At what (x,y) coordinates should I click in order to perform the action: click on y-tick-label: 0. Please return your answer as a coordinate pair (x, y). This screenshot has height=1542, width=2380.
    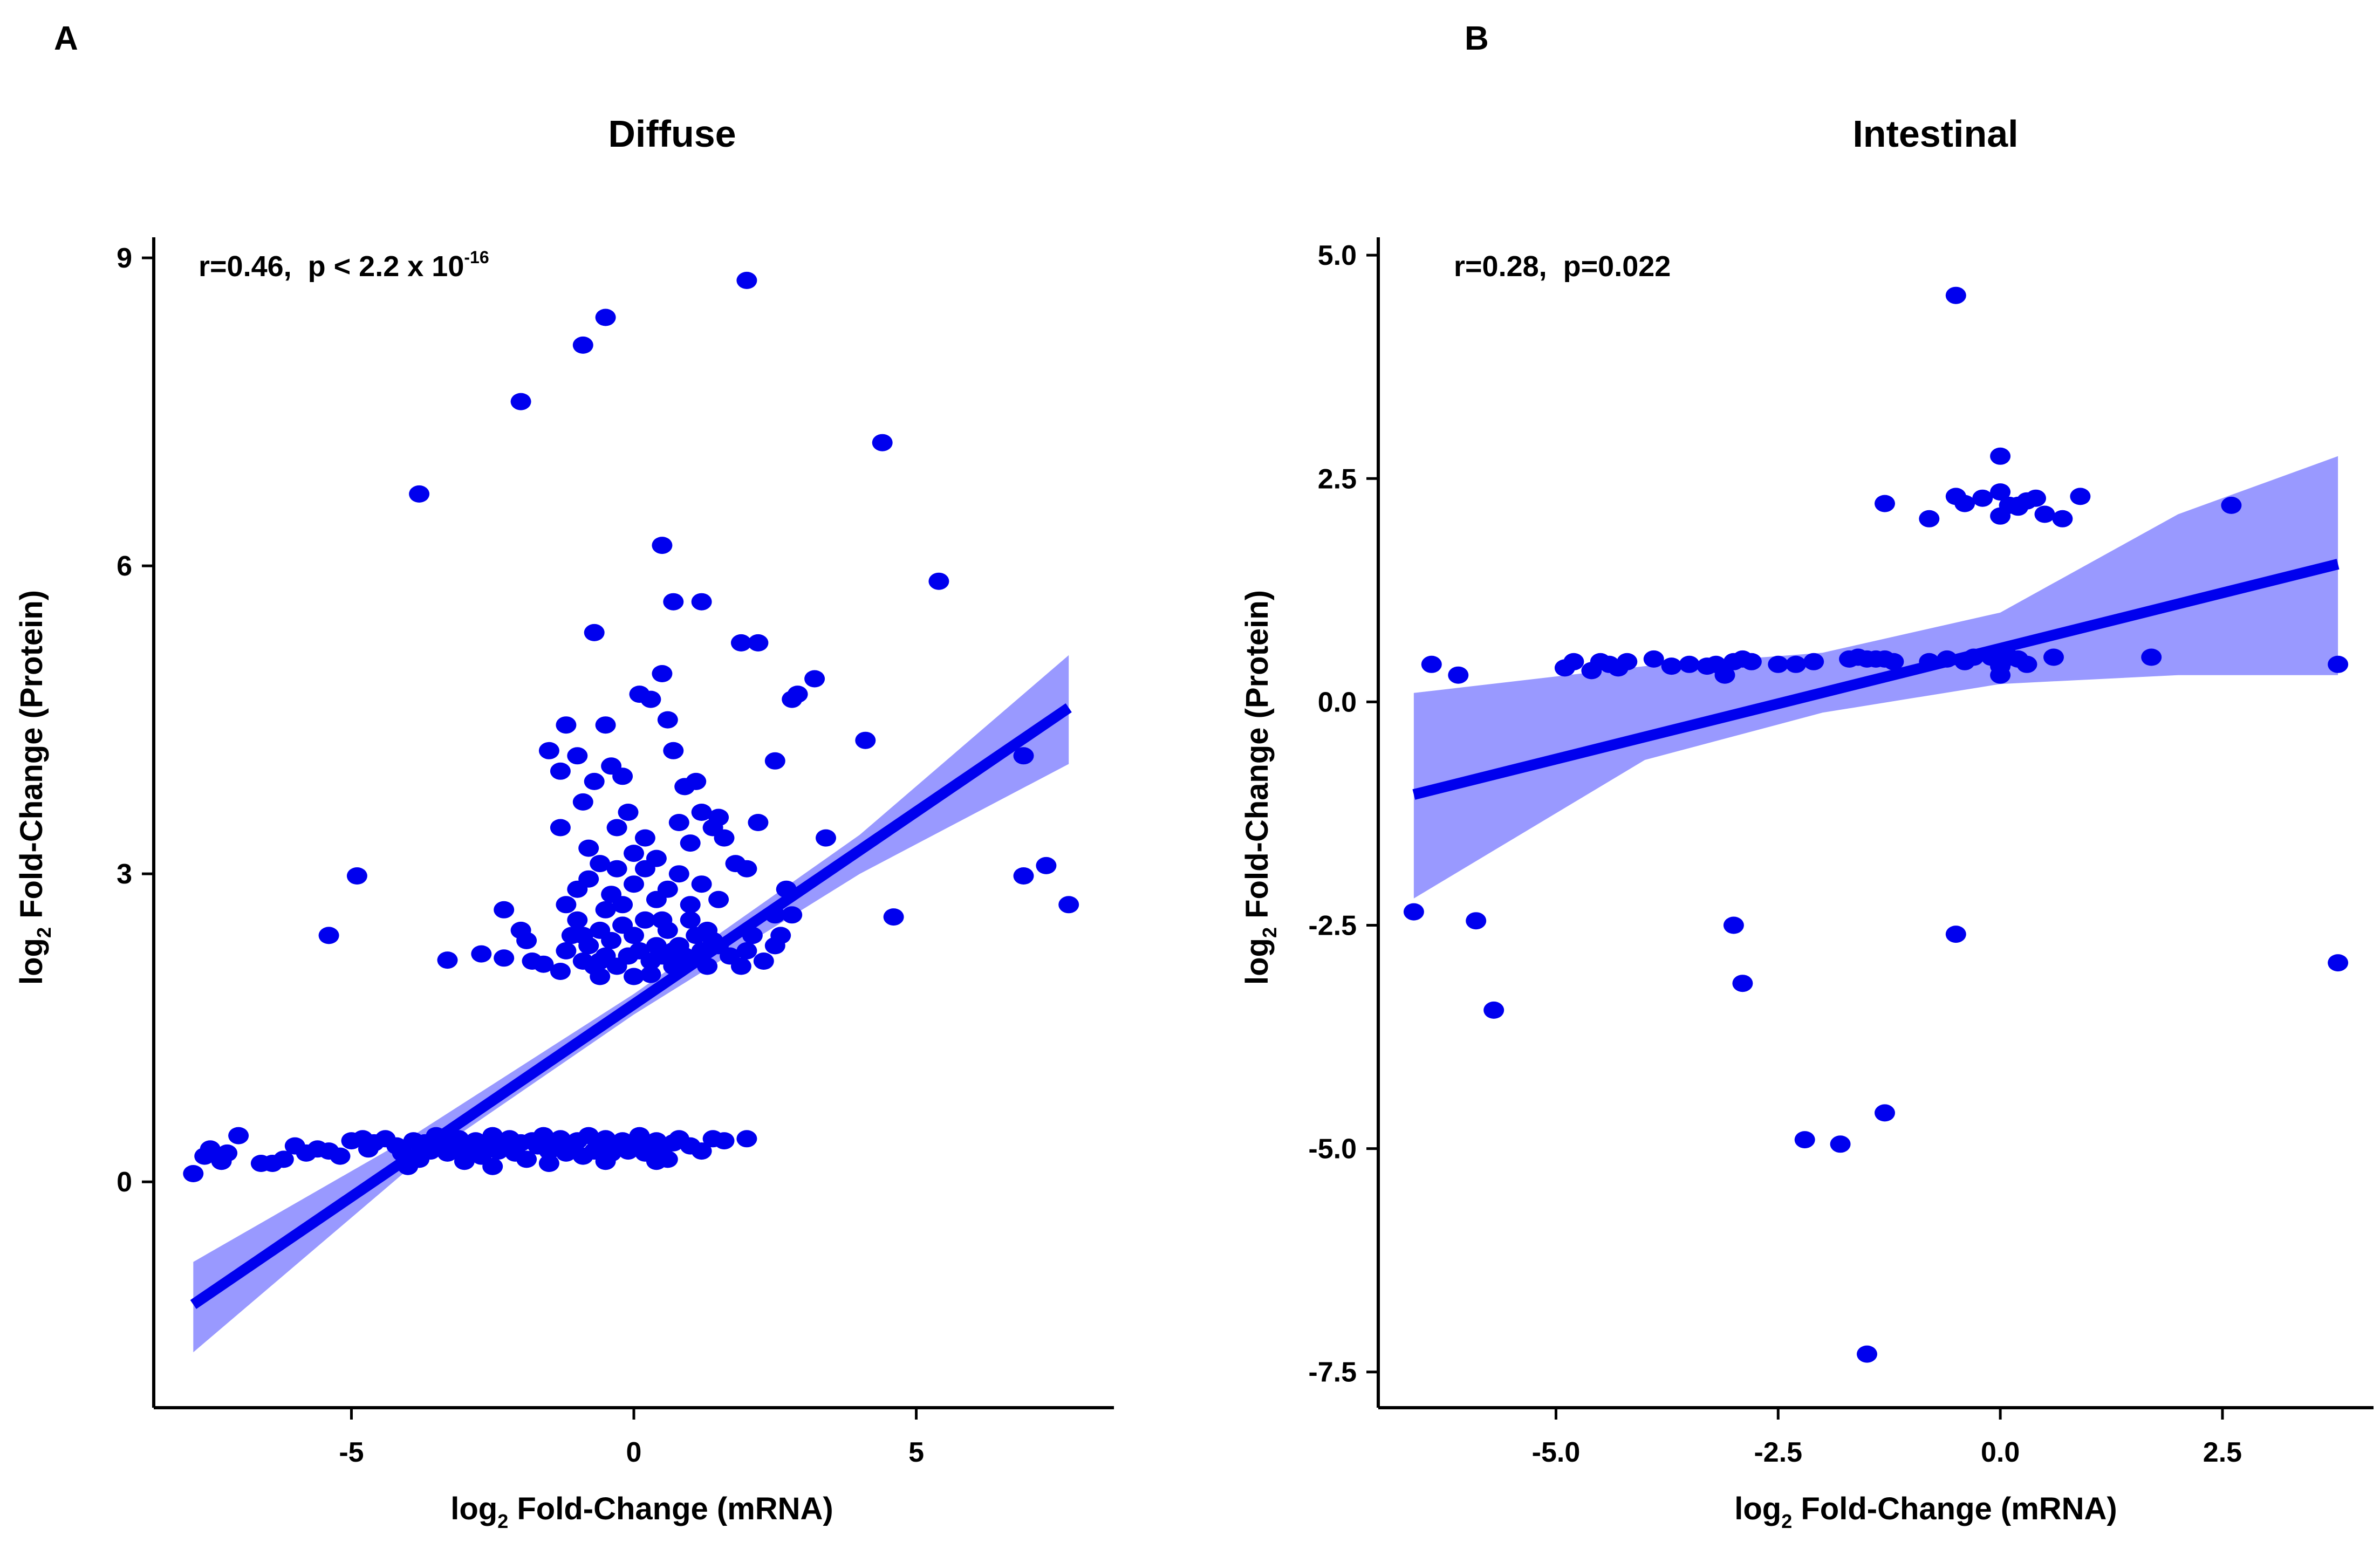
    Looking at the image, I should click on (124, 1183).